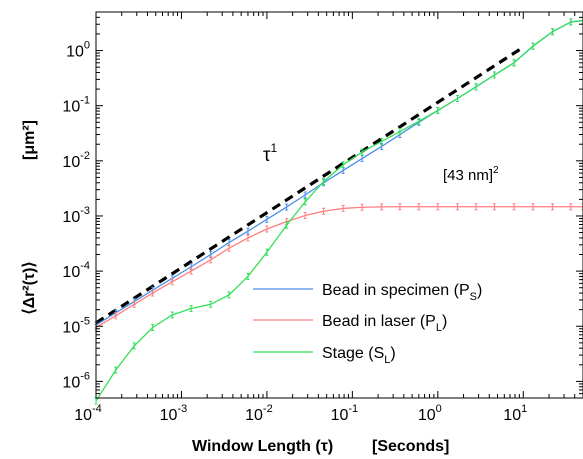 The height and width of the screenshot is (459, 583). I want to click on y-axis-unit: [μm²], so click(29, 140).